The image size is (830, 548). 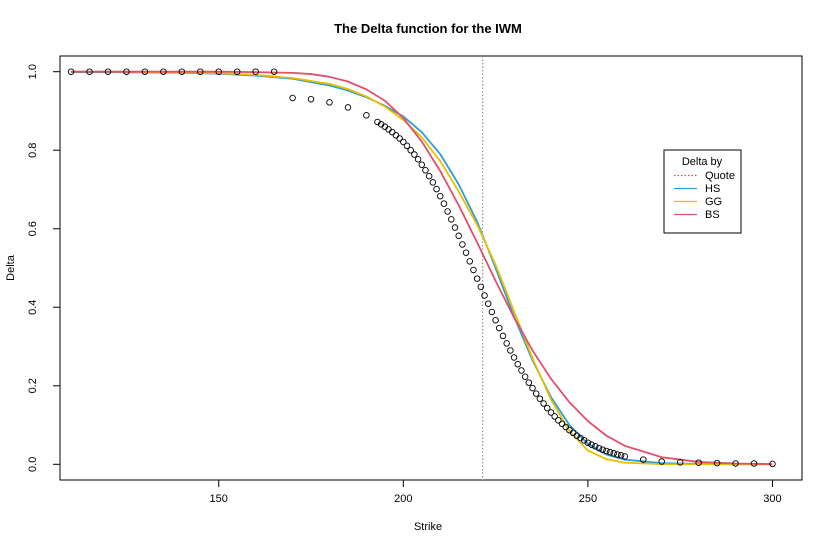 What do you see at coordinates (496, 492) in the screenshot?
I see `x-axis: 150 200 250 300` at bounding box center [496, 492].